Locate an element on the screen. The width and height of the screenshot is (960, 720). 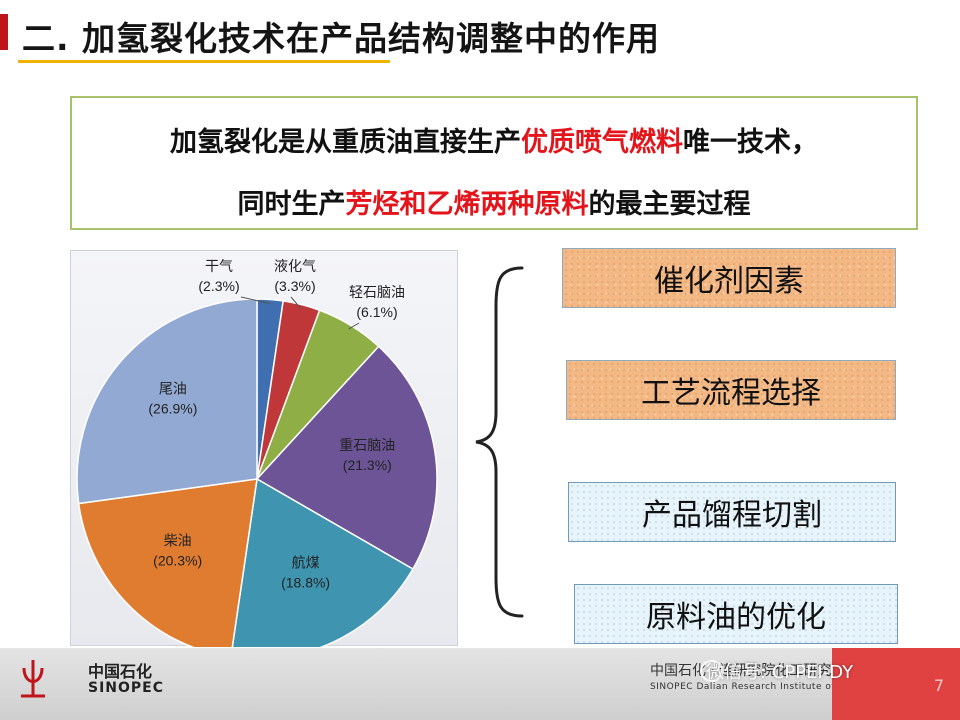
pie-label-value-2: (6.1%) is located at coordinates (376, 312).